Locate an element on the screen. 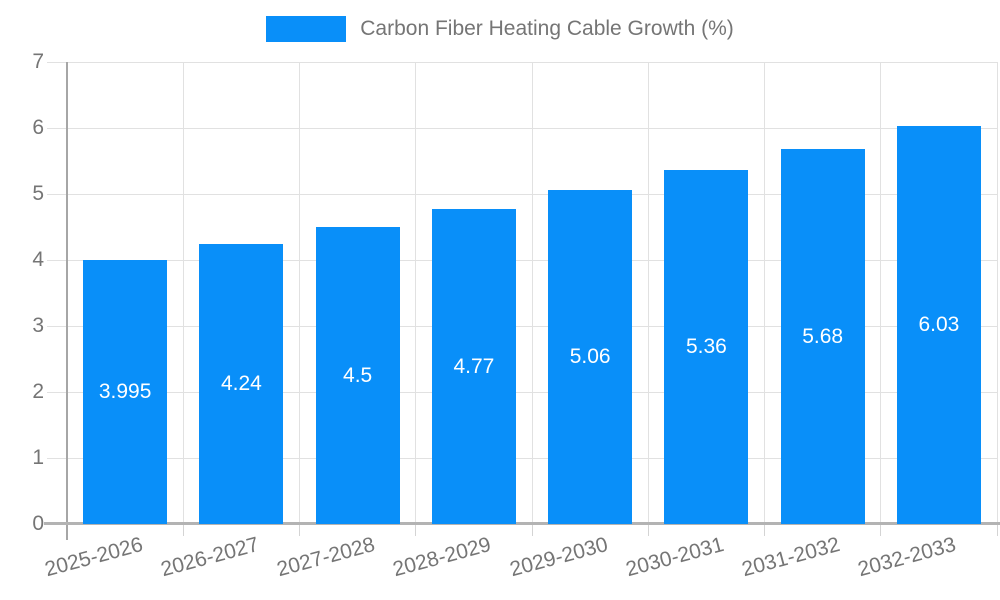  y-axis-line is located at coordinates (67, 301).